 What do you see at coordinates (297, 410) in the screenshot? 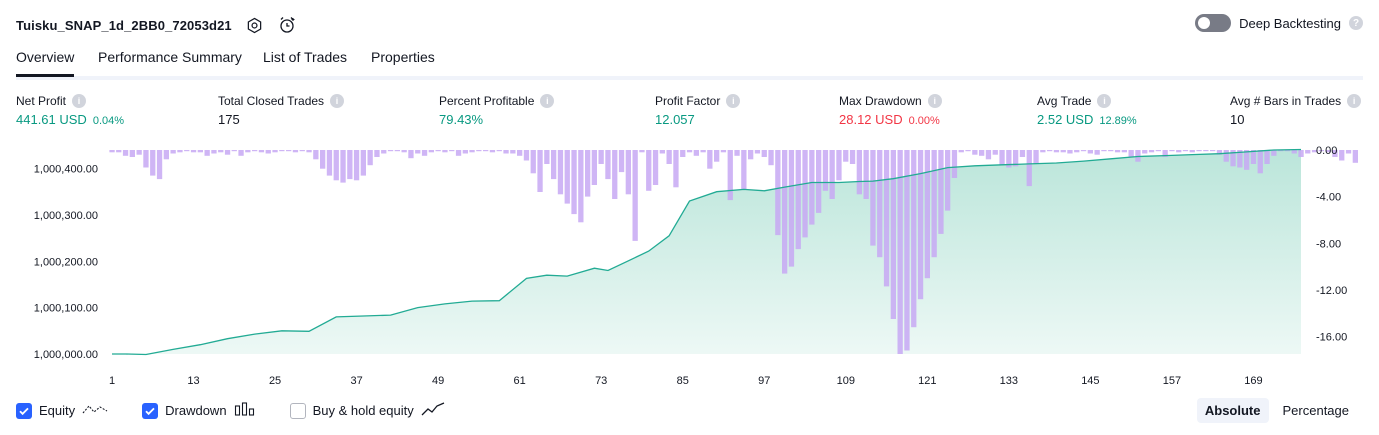
I see `buy-hold-checkbox` at bounding box center [297, 410].